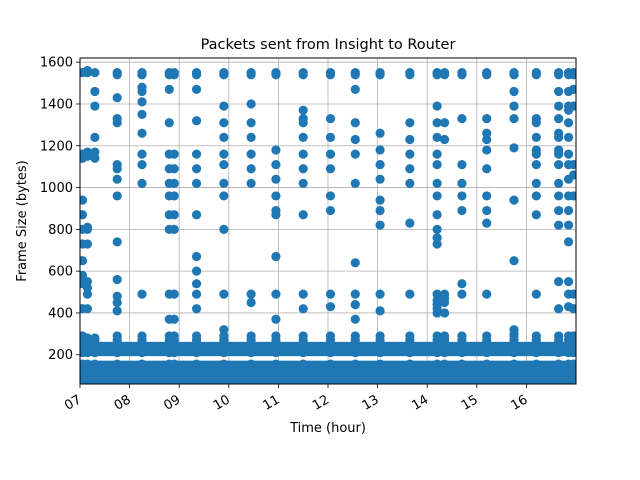 The image size is (640, 480). Describe the element at coordinates (328, 372) in the screenshot. I see `dense-band` at that location.